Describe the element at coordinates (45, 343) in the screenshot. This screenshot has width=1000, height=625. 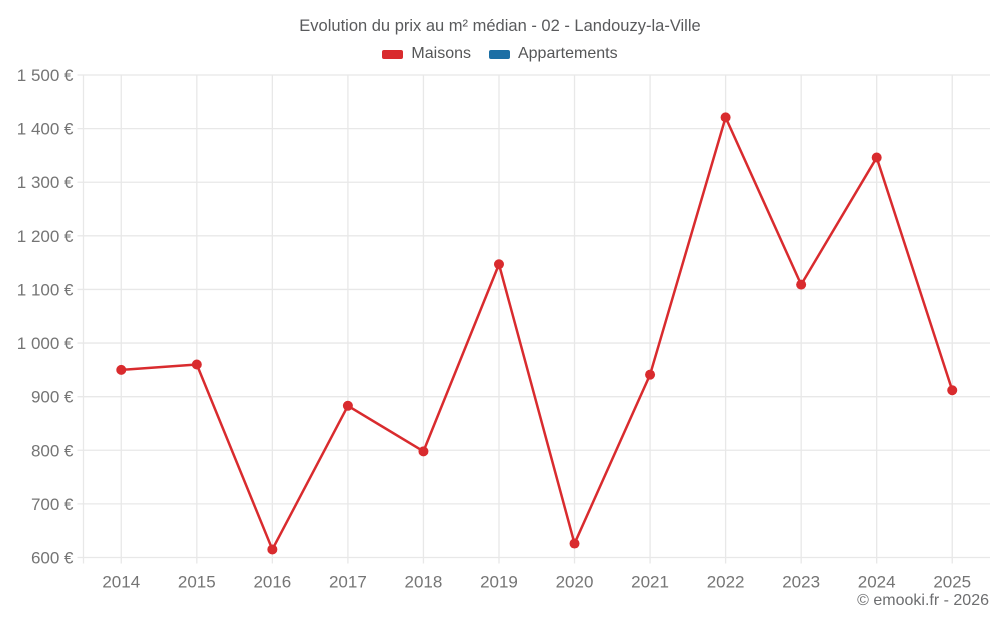
I see `y-tick-label: 1 000 €` at that location.